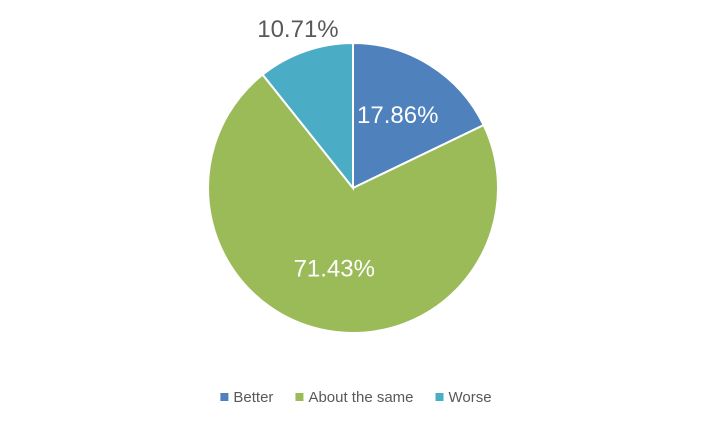 This screenshot has height=424, width=712. Describe the element at coordinates (297, 29) in the screenshot. I see `data-label: 10.71%` at that location.